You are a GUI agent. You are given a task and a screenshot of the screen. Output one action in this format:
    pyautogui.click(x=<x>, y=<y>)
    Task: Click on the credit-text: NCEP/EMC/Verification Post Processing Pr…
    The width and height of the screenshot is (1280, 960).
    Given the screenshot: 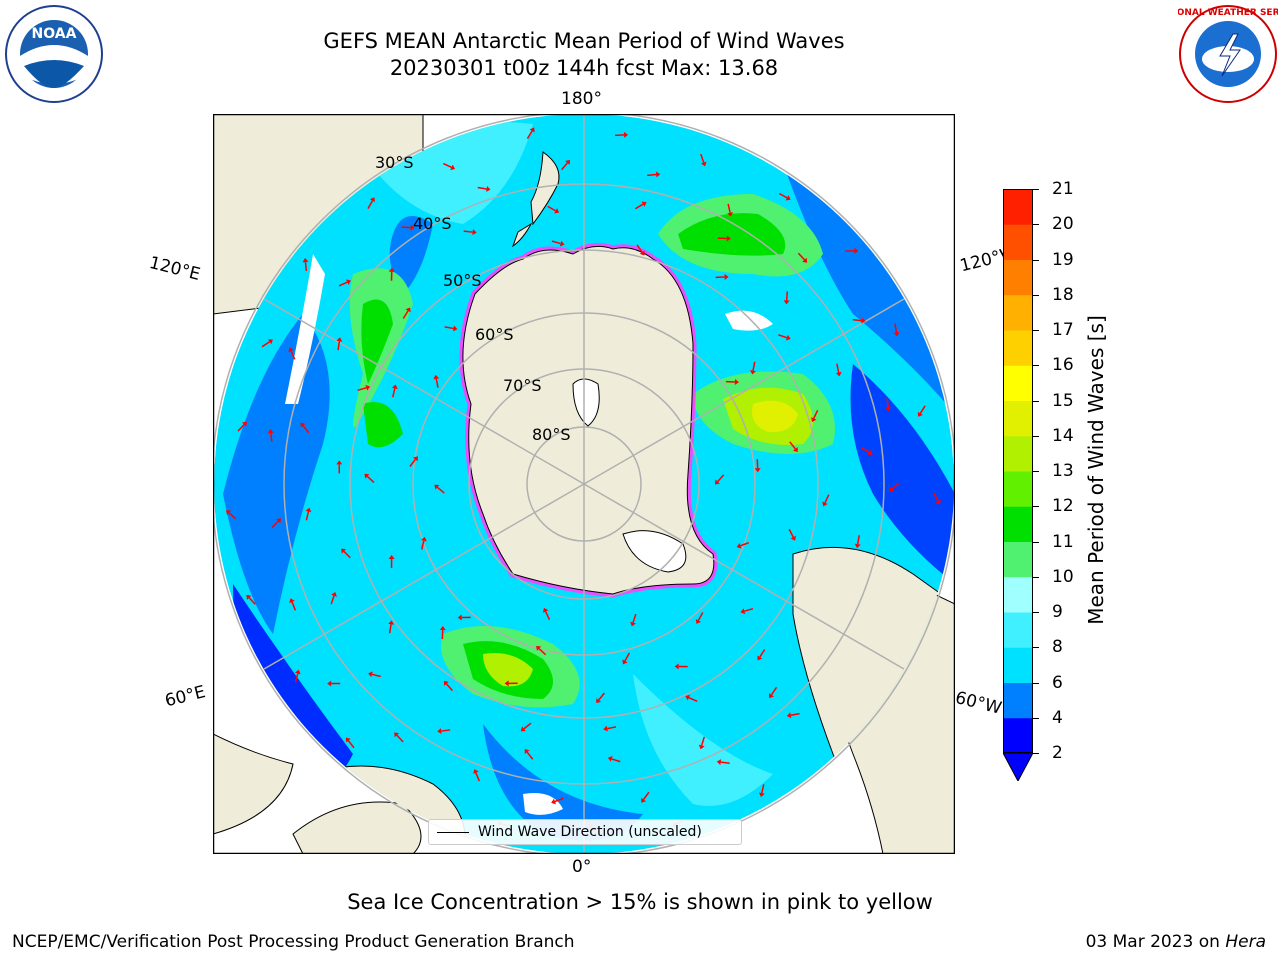 What is the action you would take?
    pyautogui.click(x=293, y=942)
    